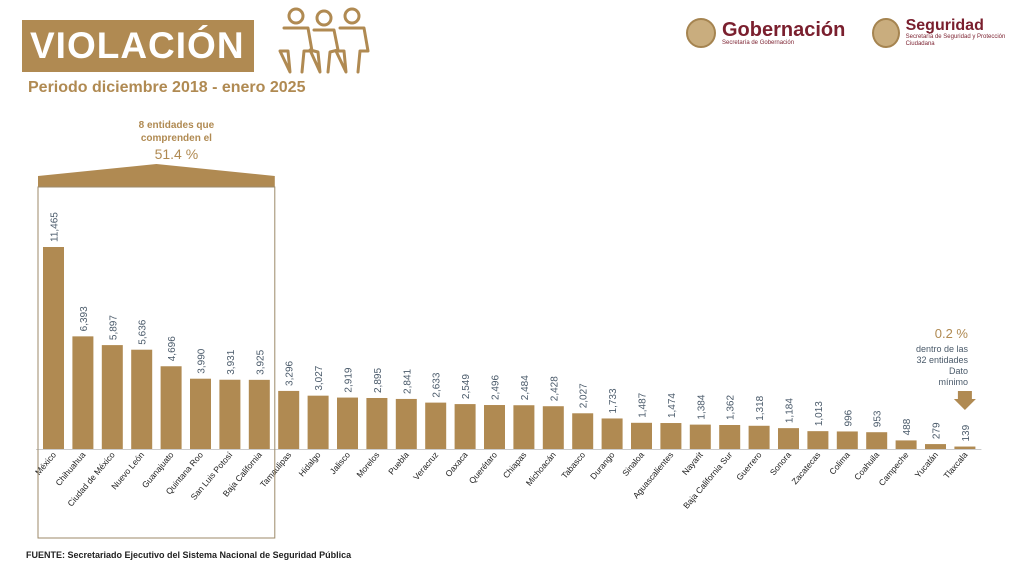 The height and width of the screenshot is (574, 1024). What do you see at coordinates (839, 463) in the screenshot?
I see `category-tick-label: Colima` at bounding box center [839, 463].